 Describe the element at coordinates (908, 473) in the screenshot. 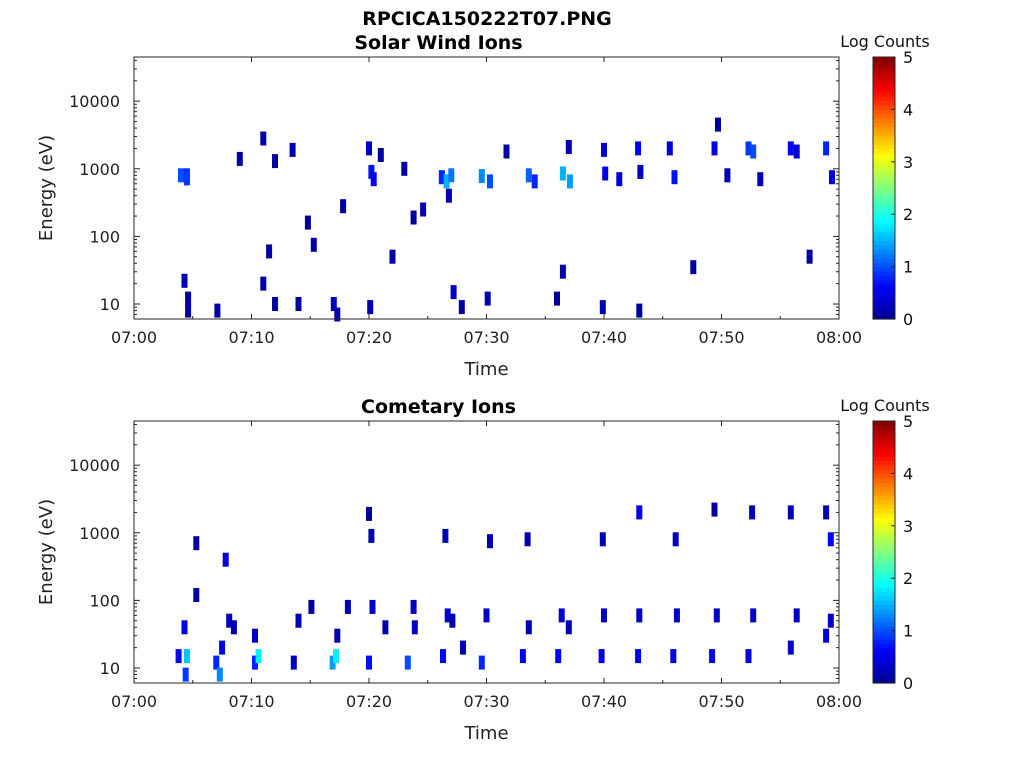

I see `colorbar-tick-label: 4` at that location.